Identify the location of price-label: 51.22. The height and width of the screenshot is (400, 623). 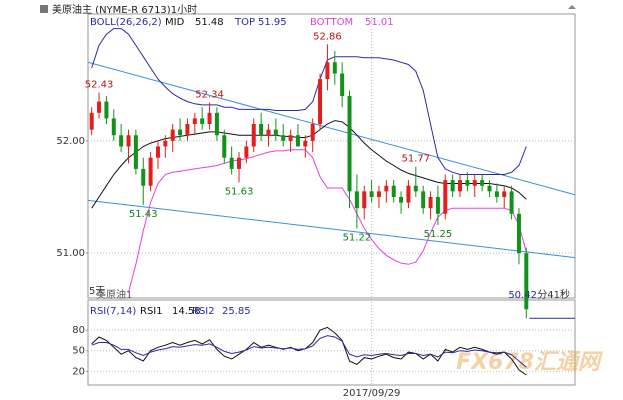
(357, 237).